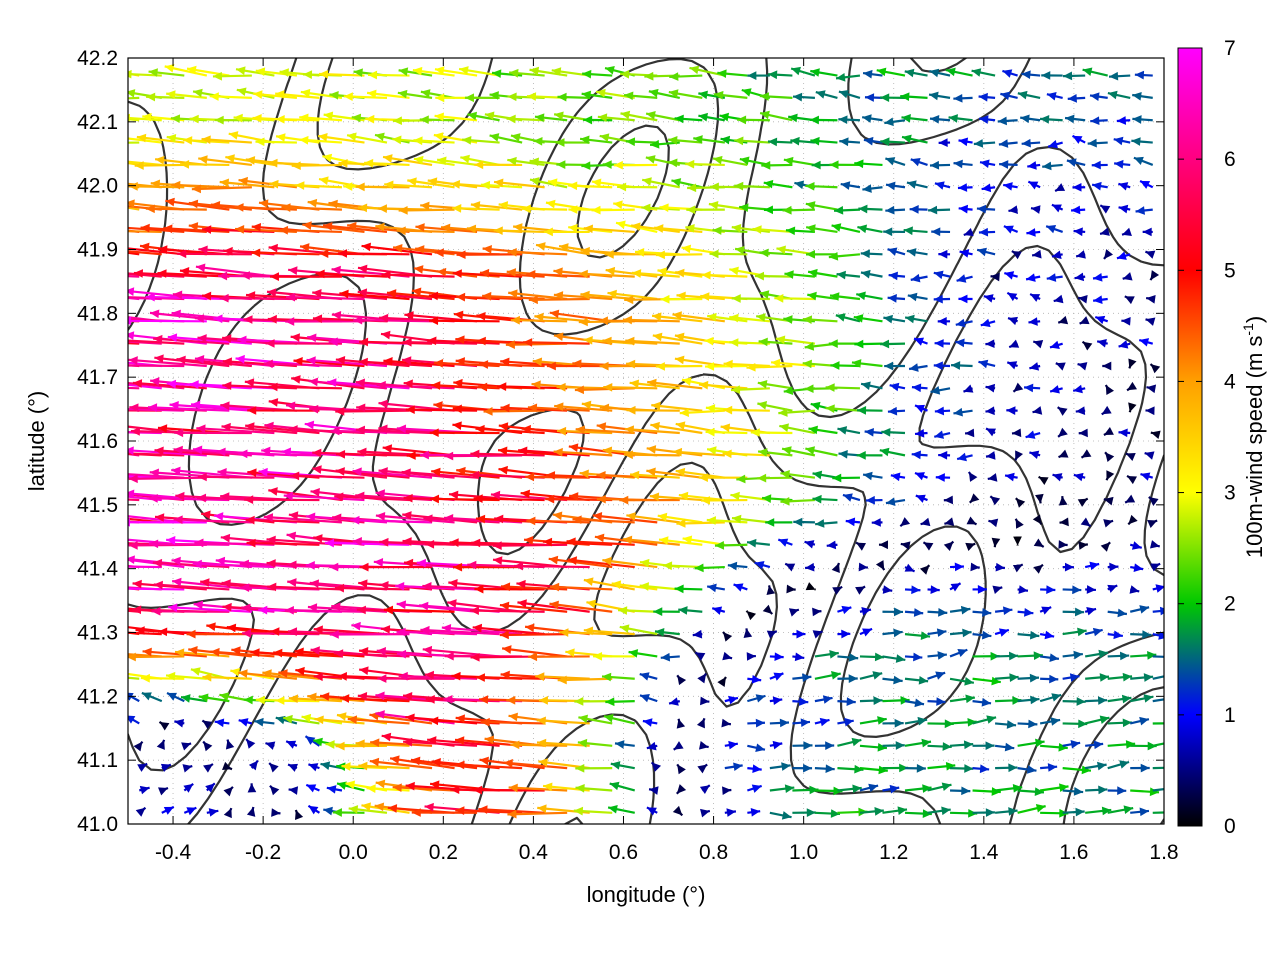  Describe the element at coordinates (1230, 381) in the screenshot. I see `colorbar-tick-label: 4` at that location.